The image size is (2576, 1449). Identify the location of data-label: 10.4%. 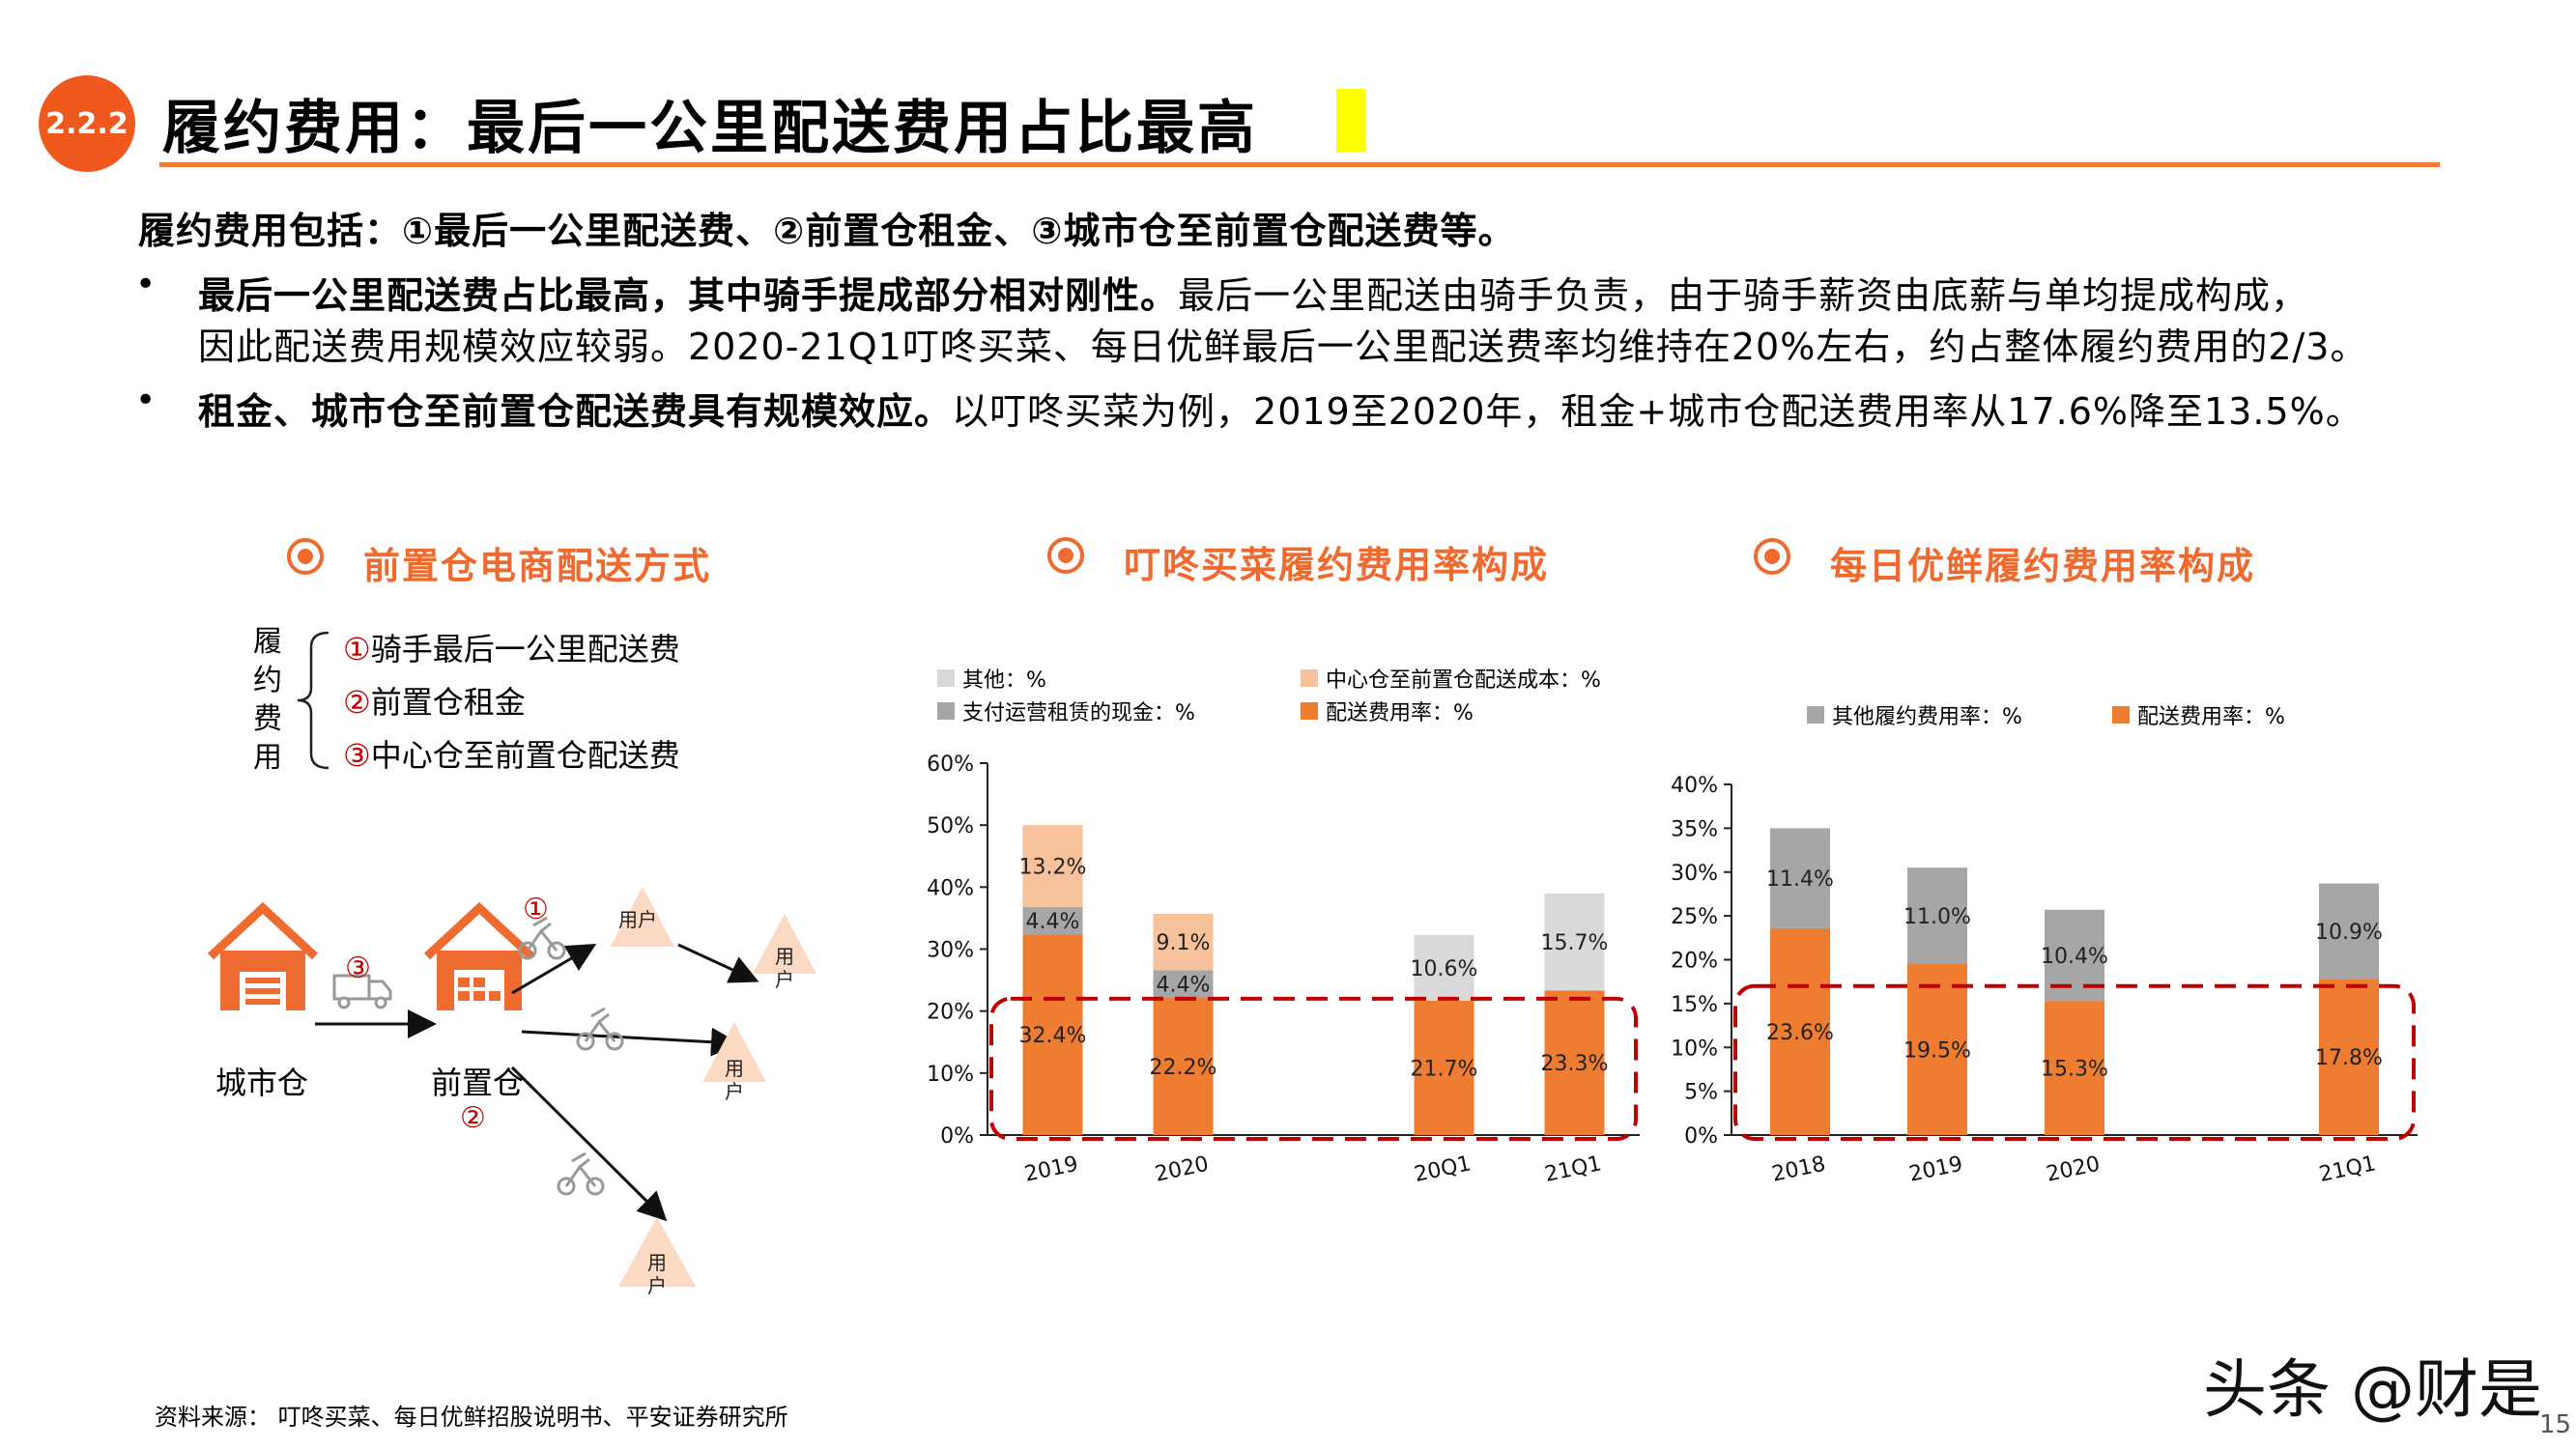
(2075, 957).